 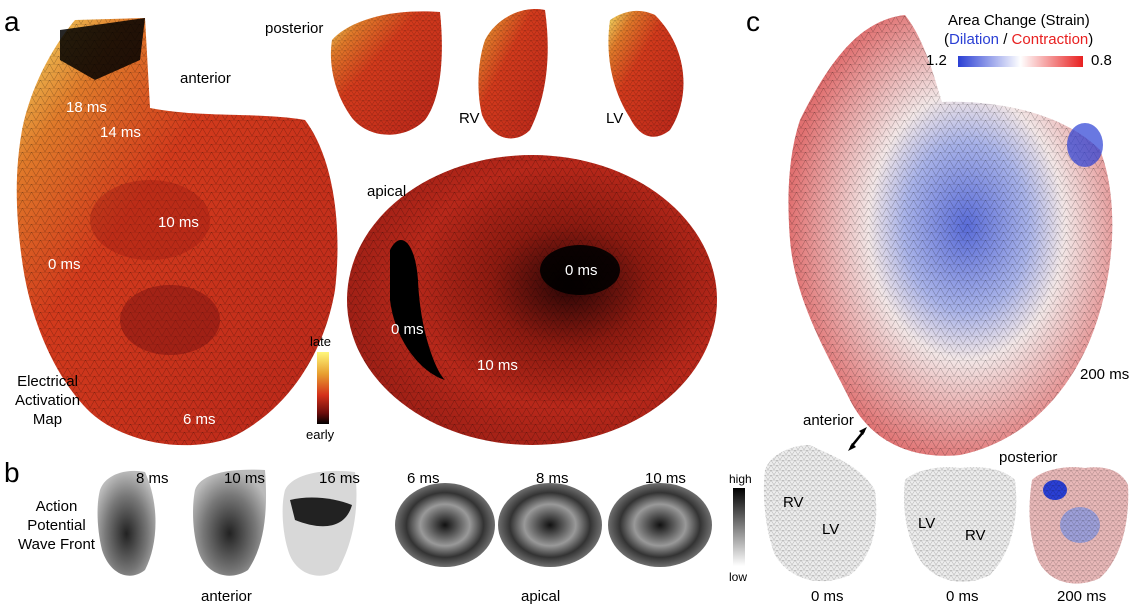 What do you see at coordinates (1101, 60) in the screenshot?
I see `strain-range-right: 0.8` at bounding box center [1101, 60].